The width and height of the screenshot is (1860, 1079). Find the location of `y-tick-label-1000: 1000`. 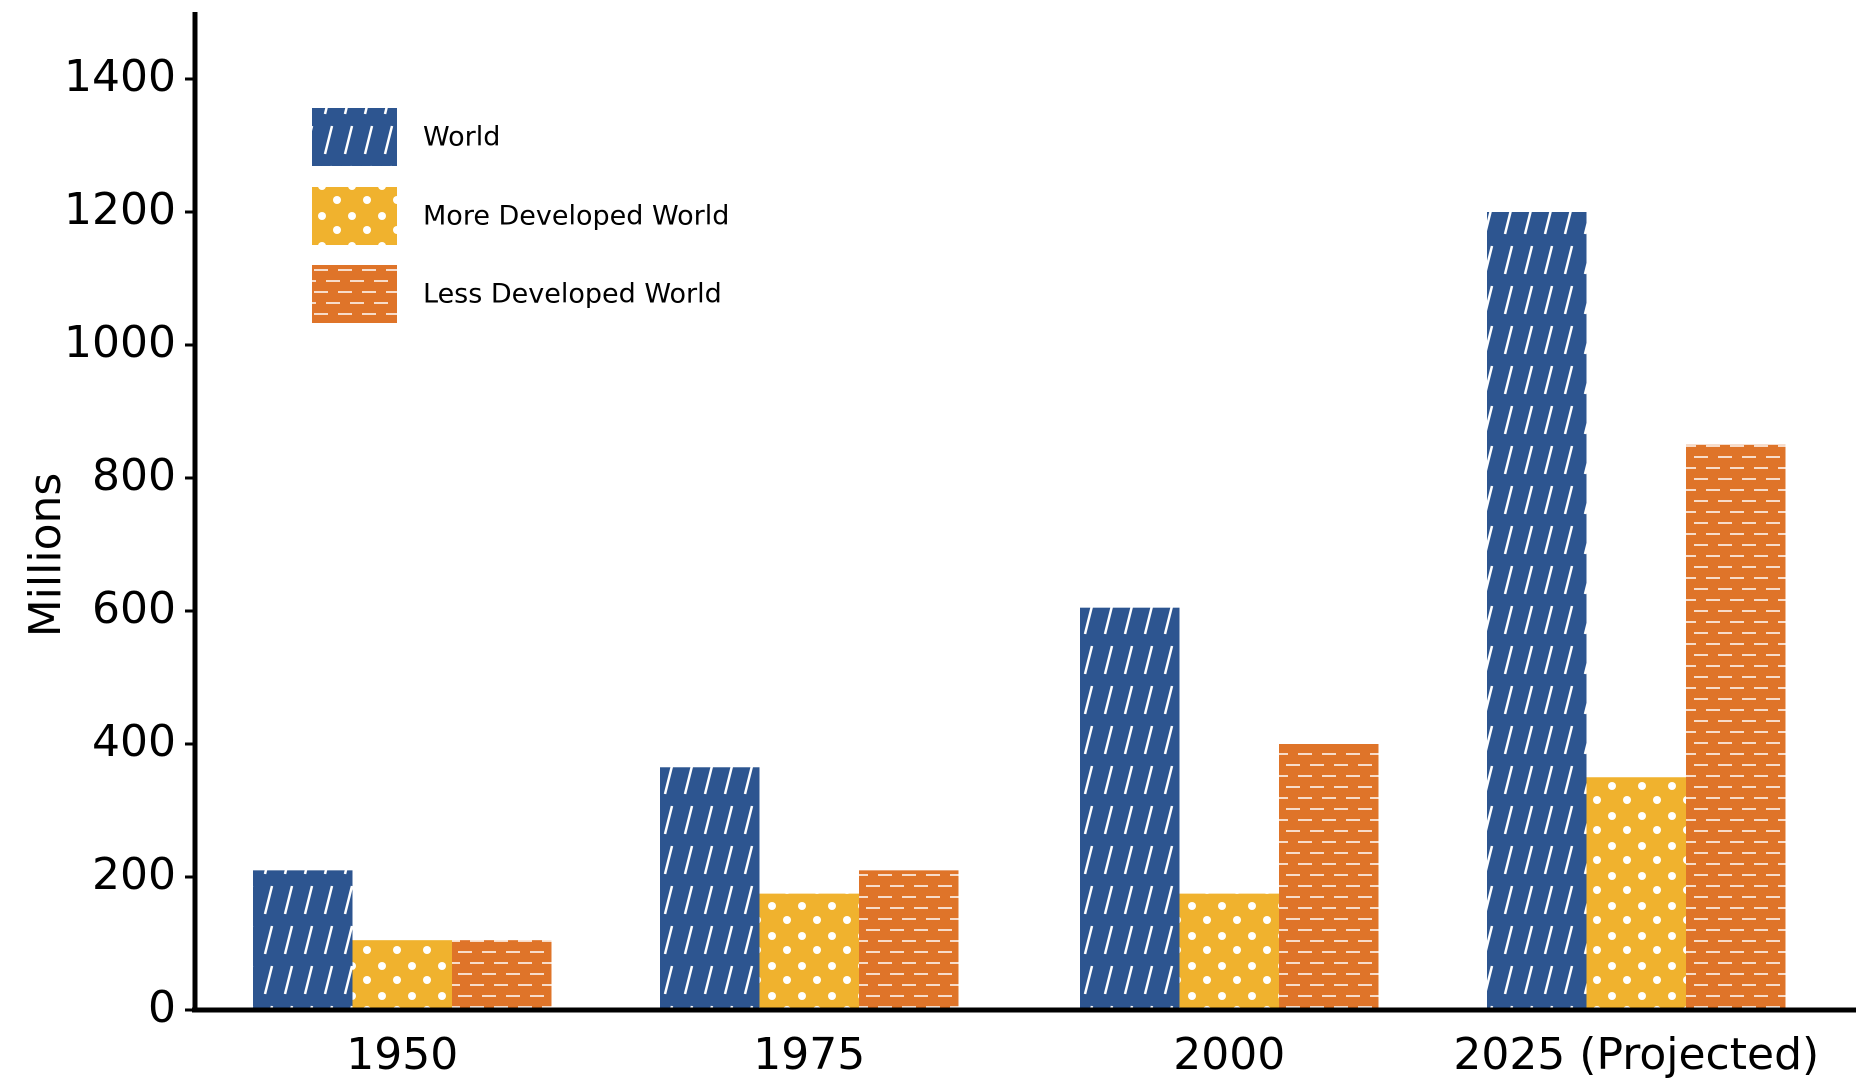

y-tick-label-1000: 1000 is located at coordinates (120, 342).